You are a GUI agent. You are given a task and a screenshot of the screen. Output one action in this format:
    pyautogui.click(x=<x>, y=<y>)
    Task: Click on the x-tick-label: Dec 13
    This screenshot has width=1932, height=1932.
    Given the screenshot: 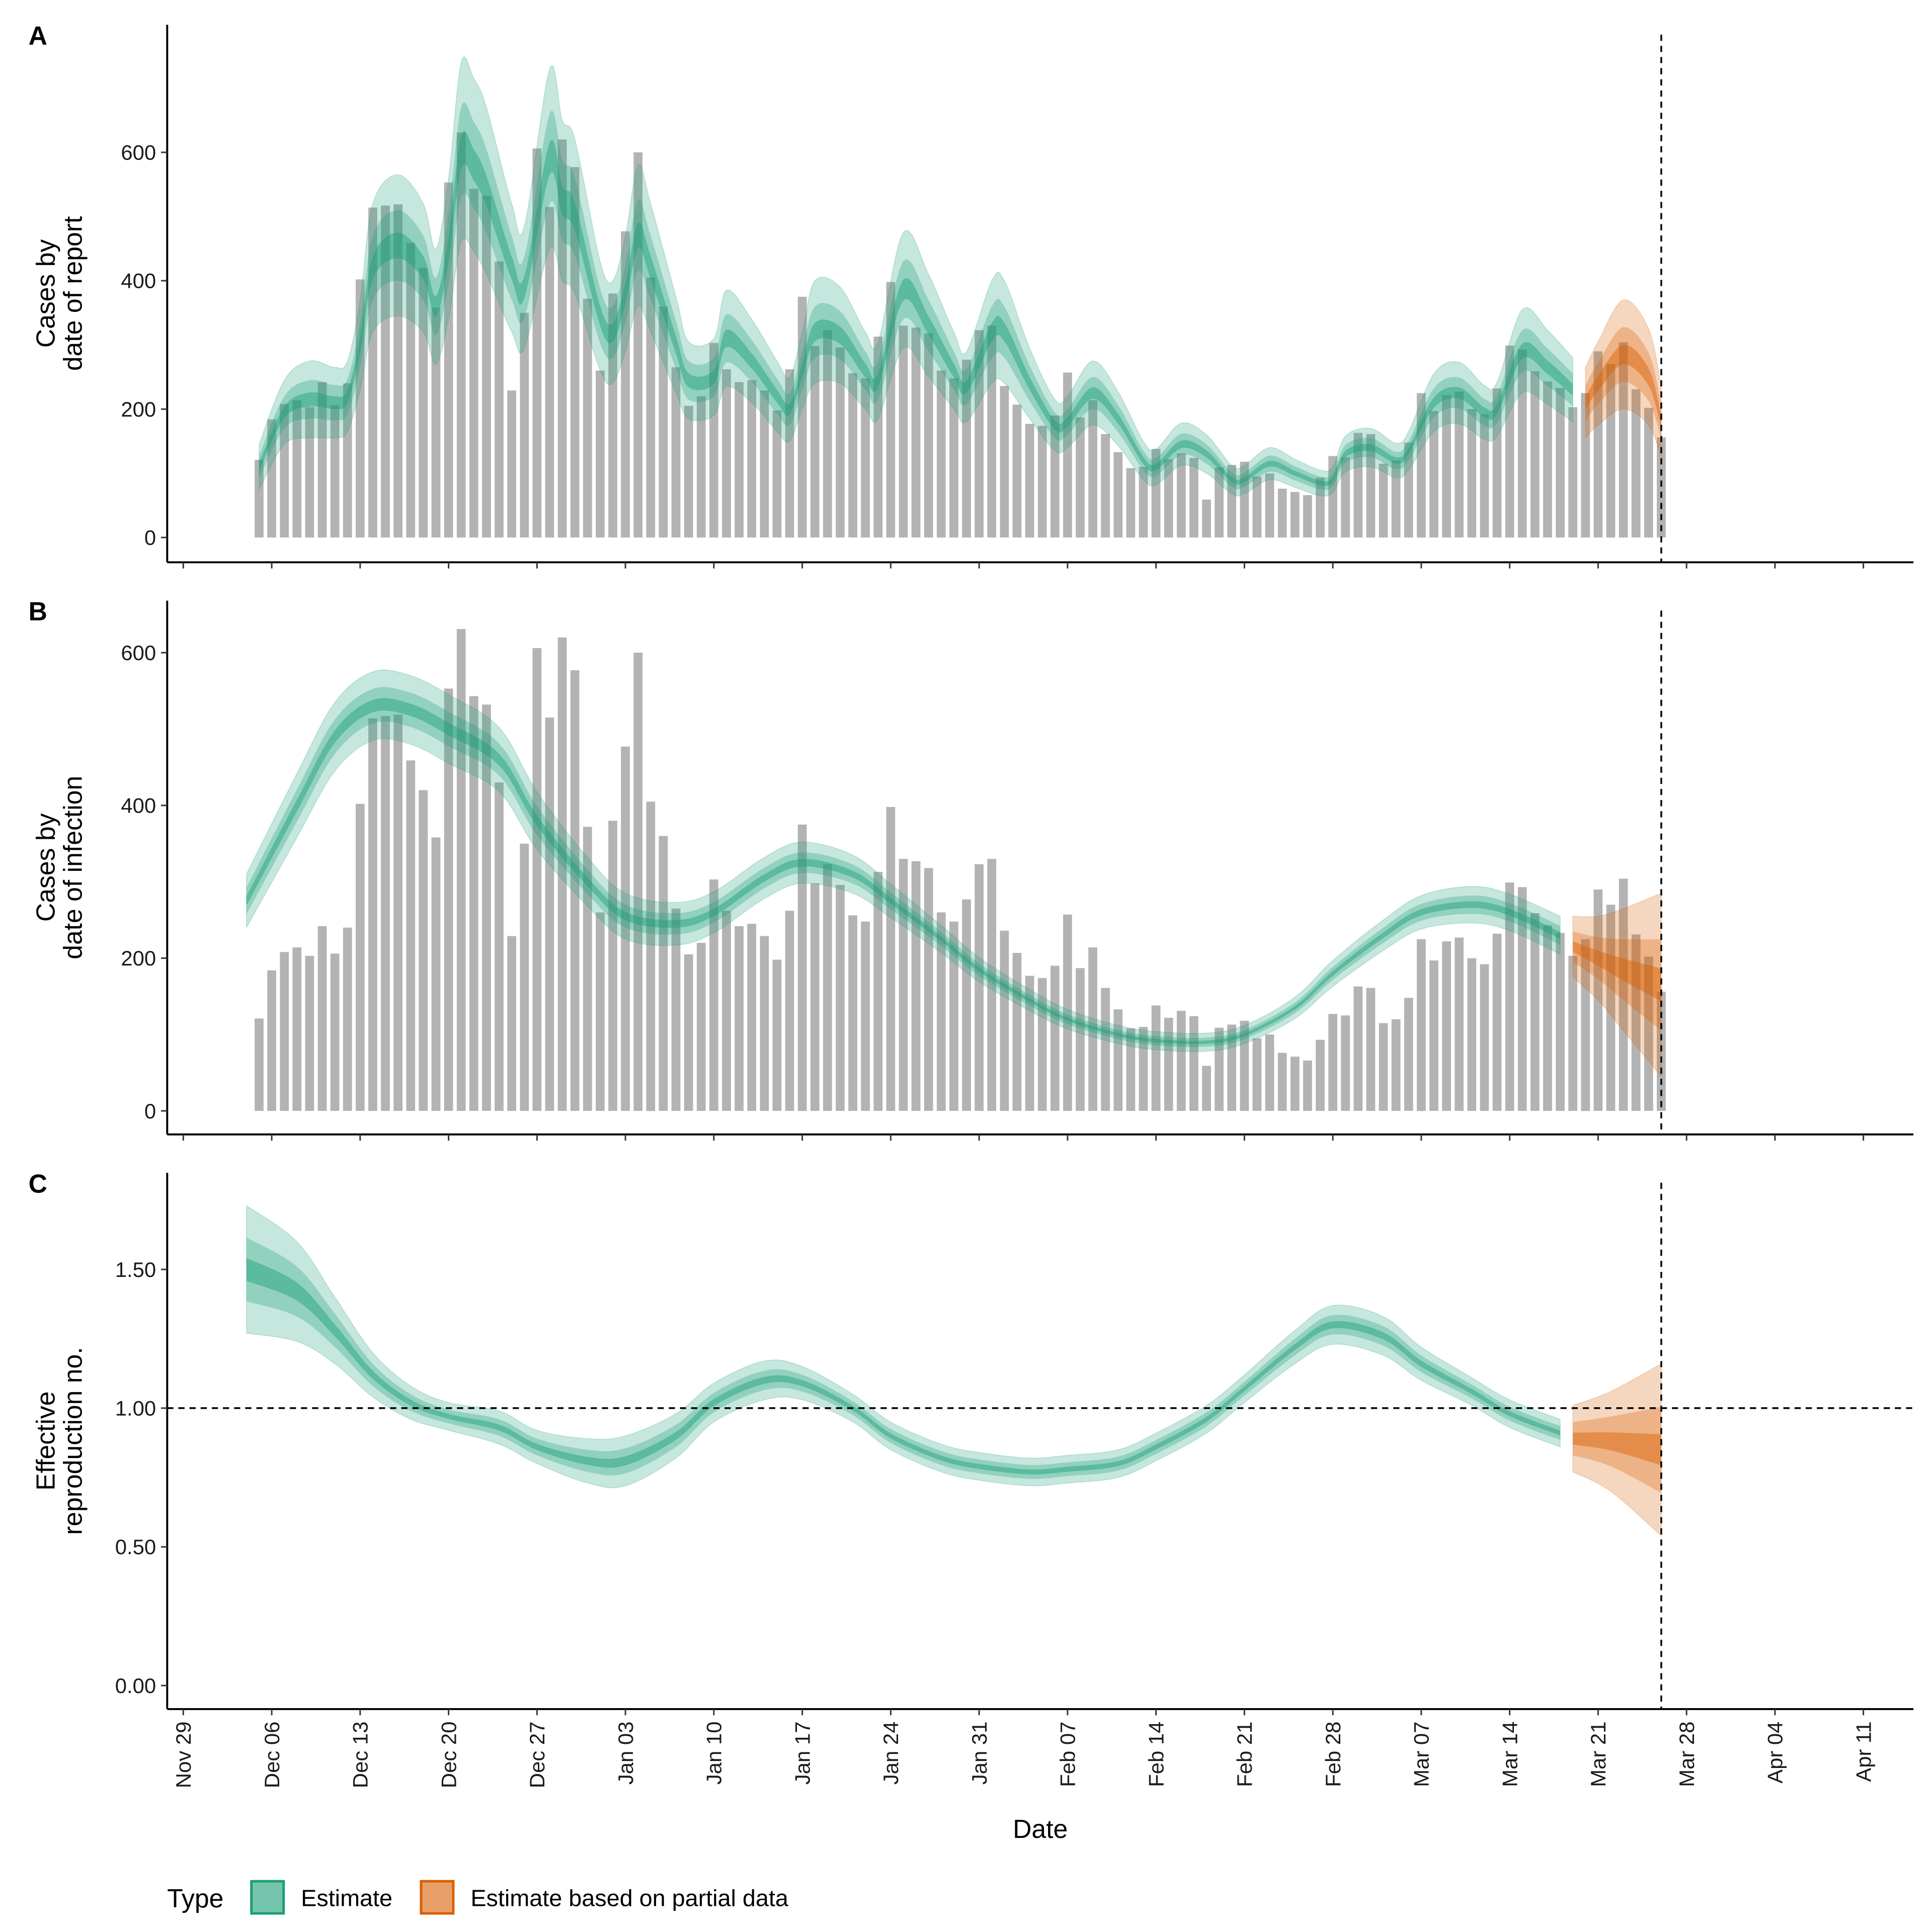 What is the action you would take?
    pyautogui.click(x=360, y=1755)
    